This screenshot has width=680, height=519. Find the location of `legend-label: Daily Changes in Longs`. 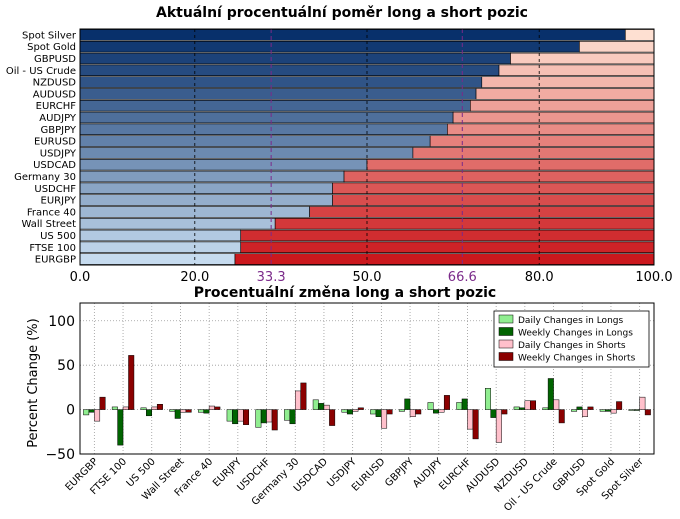

legend-label: Daily Changes in Longs is located at coordinates (570, 321).